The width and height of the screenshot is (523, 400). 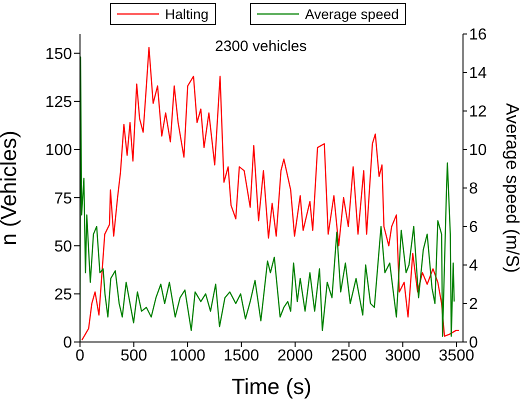 I want to click on y2-tick-label: 16, so click(x=478, y=35).